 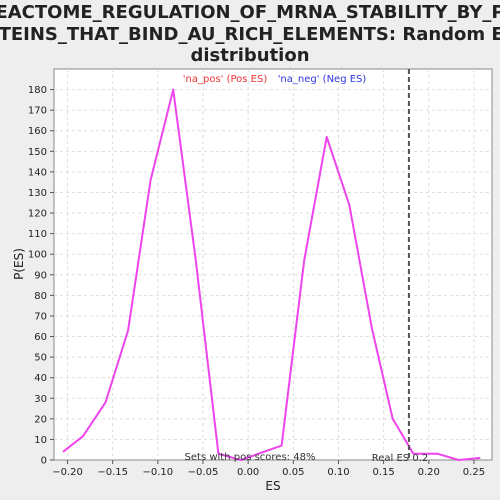 What do you see at coordinates (203, 472) in the screenshot?
I see `x-tick-label: −0.05` at bounding box center [203, 472].